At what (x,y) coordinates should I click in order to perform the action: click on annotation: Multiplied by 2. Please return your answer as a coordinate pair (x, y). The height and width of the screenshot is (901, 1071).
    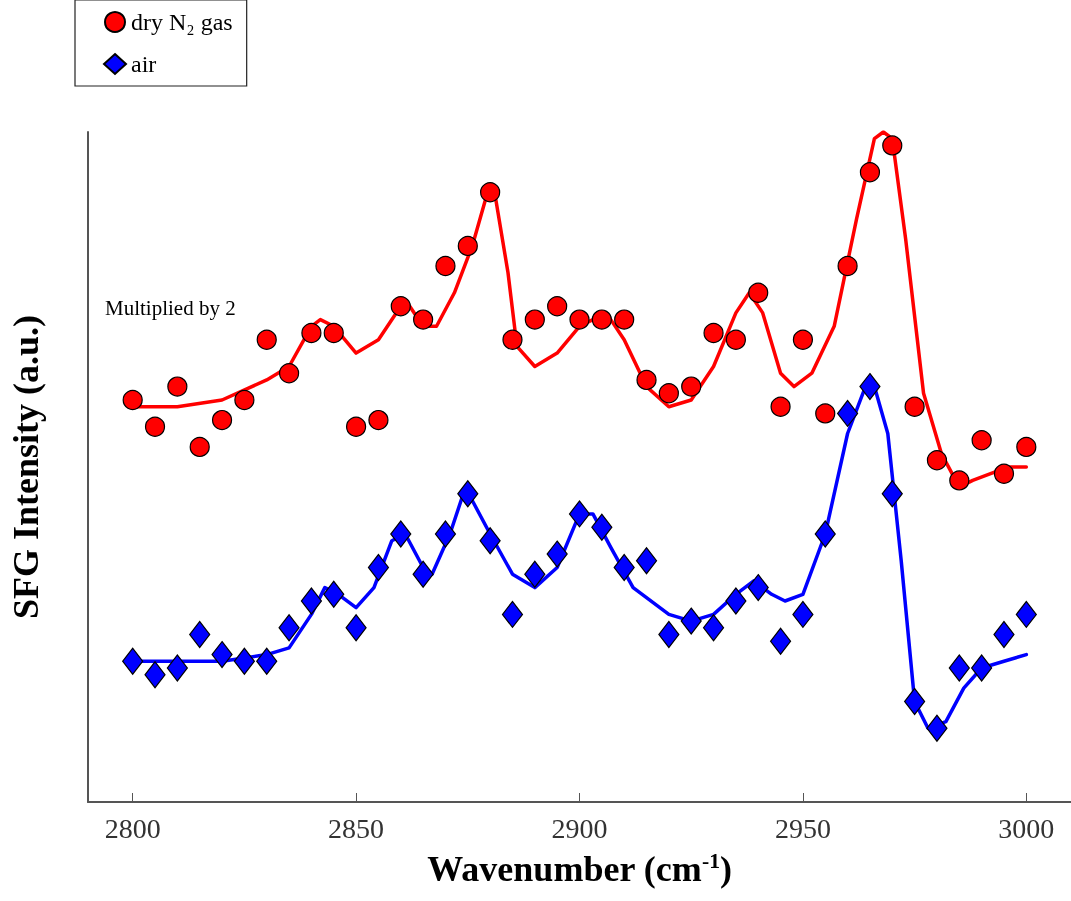
    Looking at the image, I should click on (170, 307).